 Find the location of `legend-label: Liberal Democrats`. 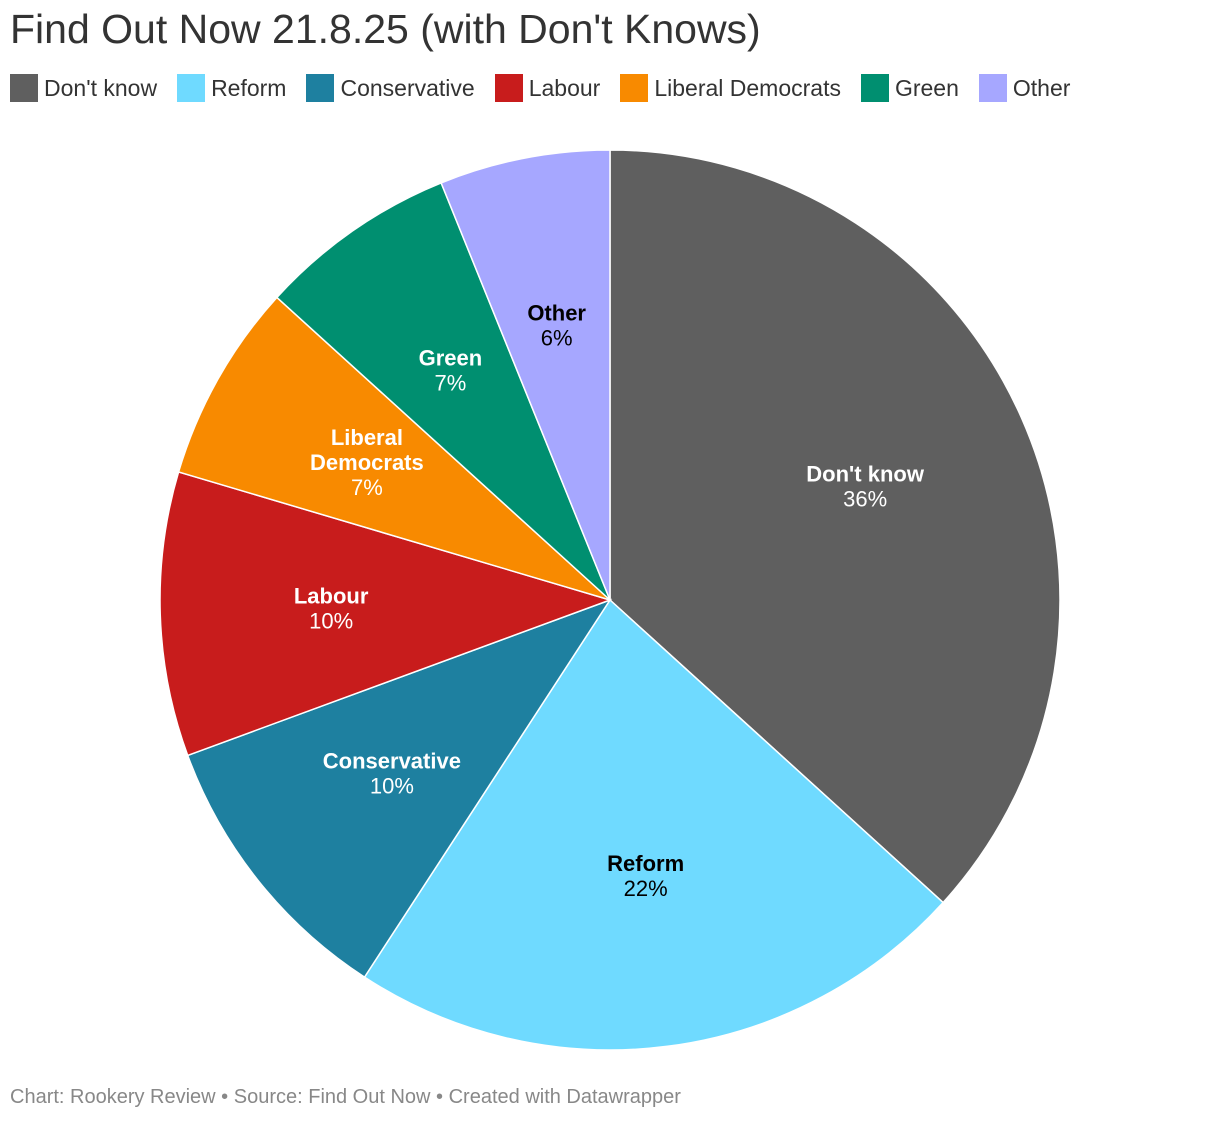

legend-label: Liberal Democrats is located at coordinates (747, 87).